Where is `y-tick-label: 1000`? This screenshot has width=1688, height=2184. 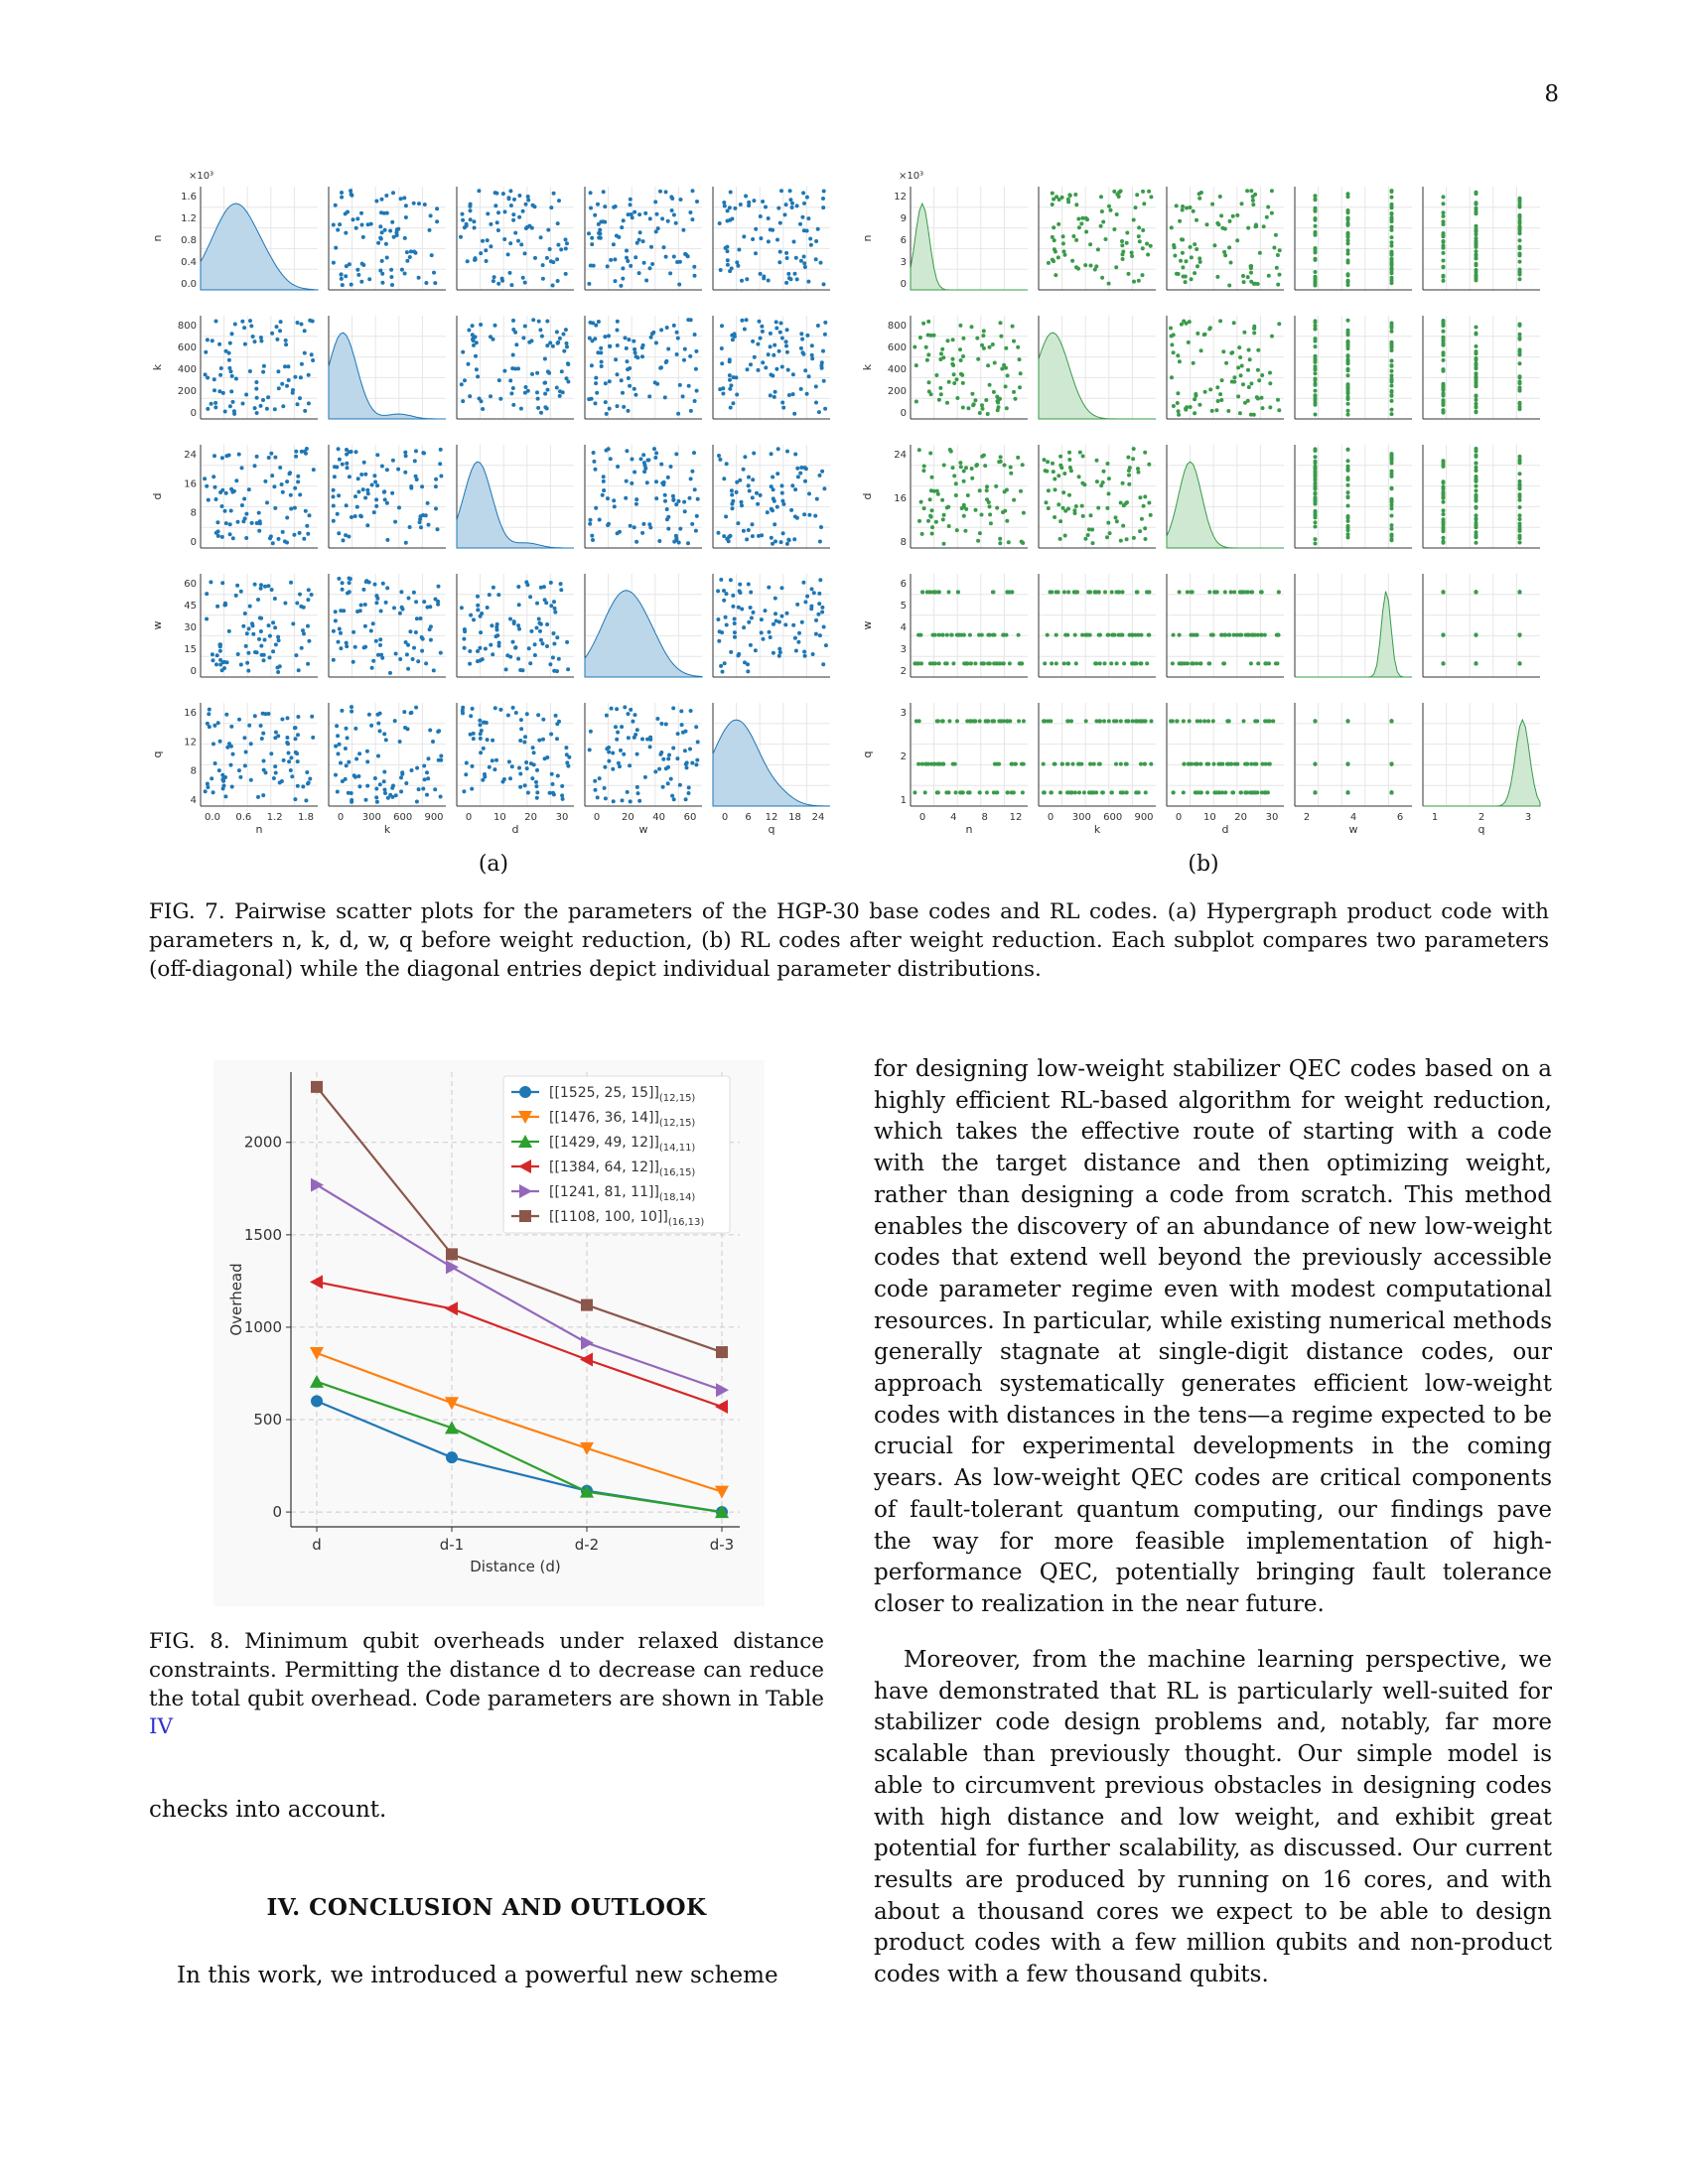 y-tick-label: 1000 is located at coordinates (263, 1327).